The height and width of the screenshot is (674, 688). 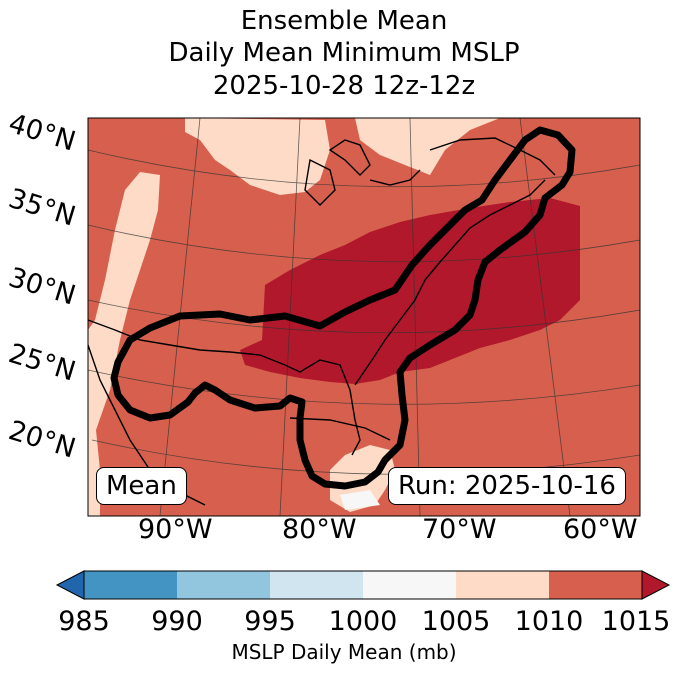 What do you see at coordinates (270, 621) in the screenshot?
I see `colorbar-tick-995: 995` at bounding box center [270, 621].